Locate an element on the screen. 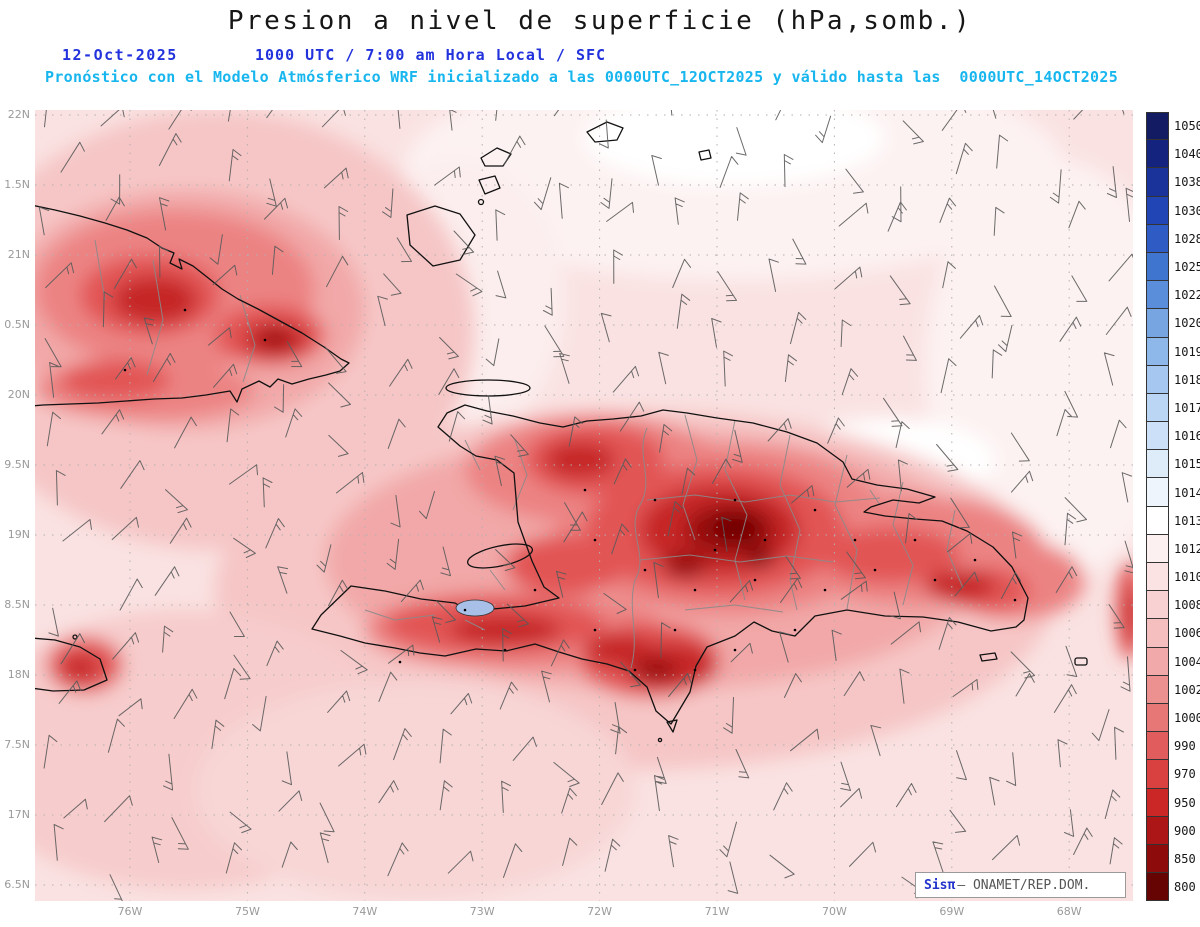 This screenshot has height=927, width=1200. jamaica-coastline is located at coordinates (71, 664).